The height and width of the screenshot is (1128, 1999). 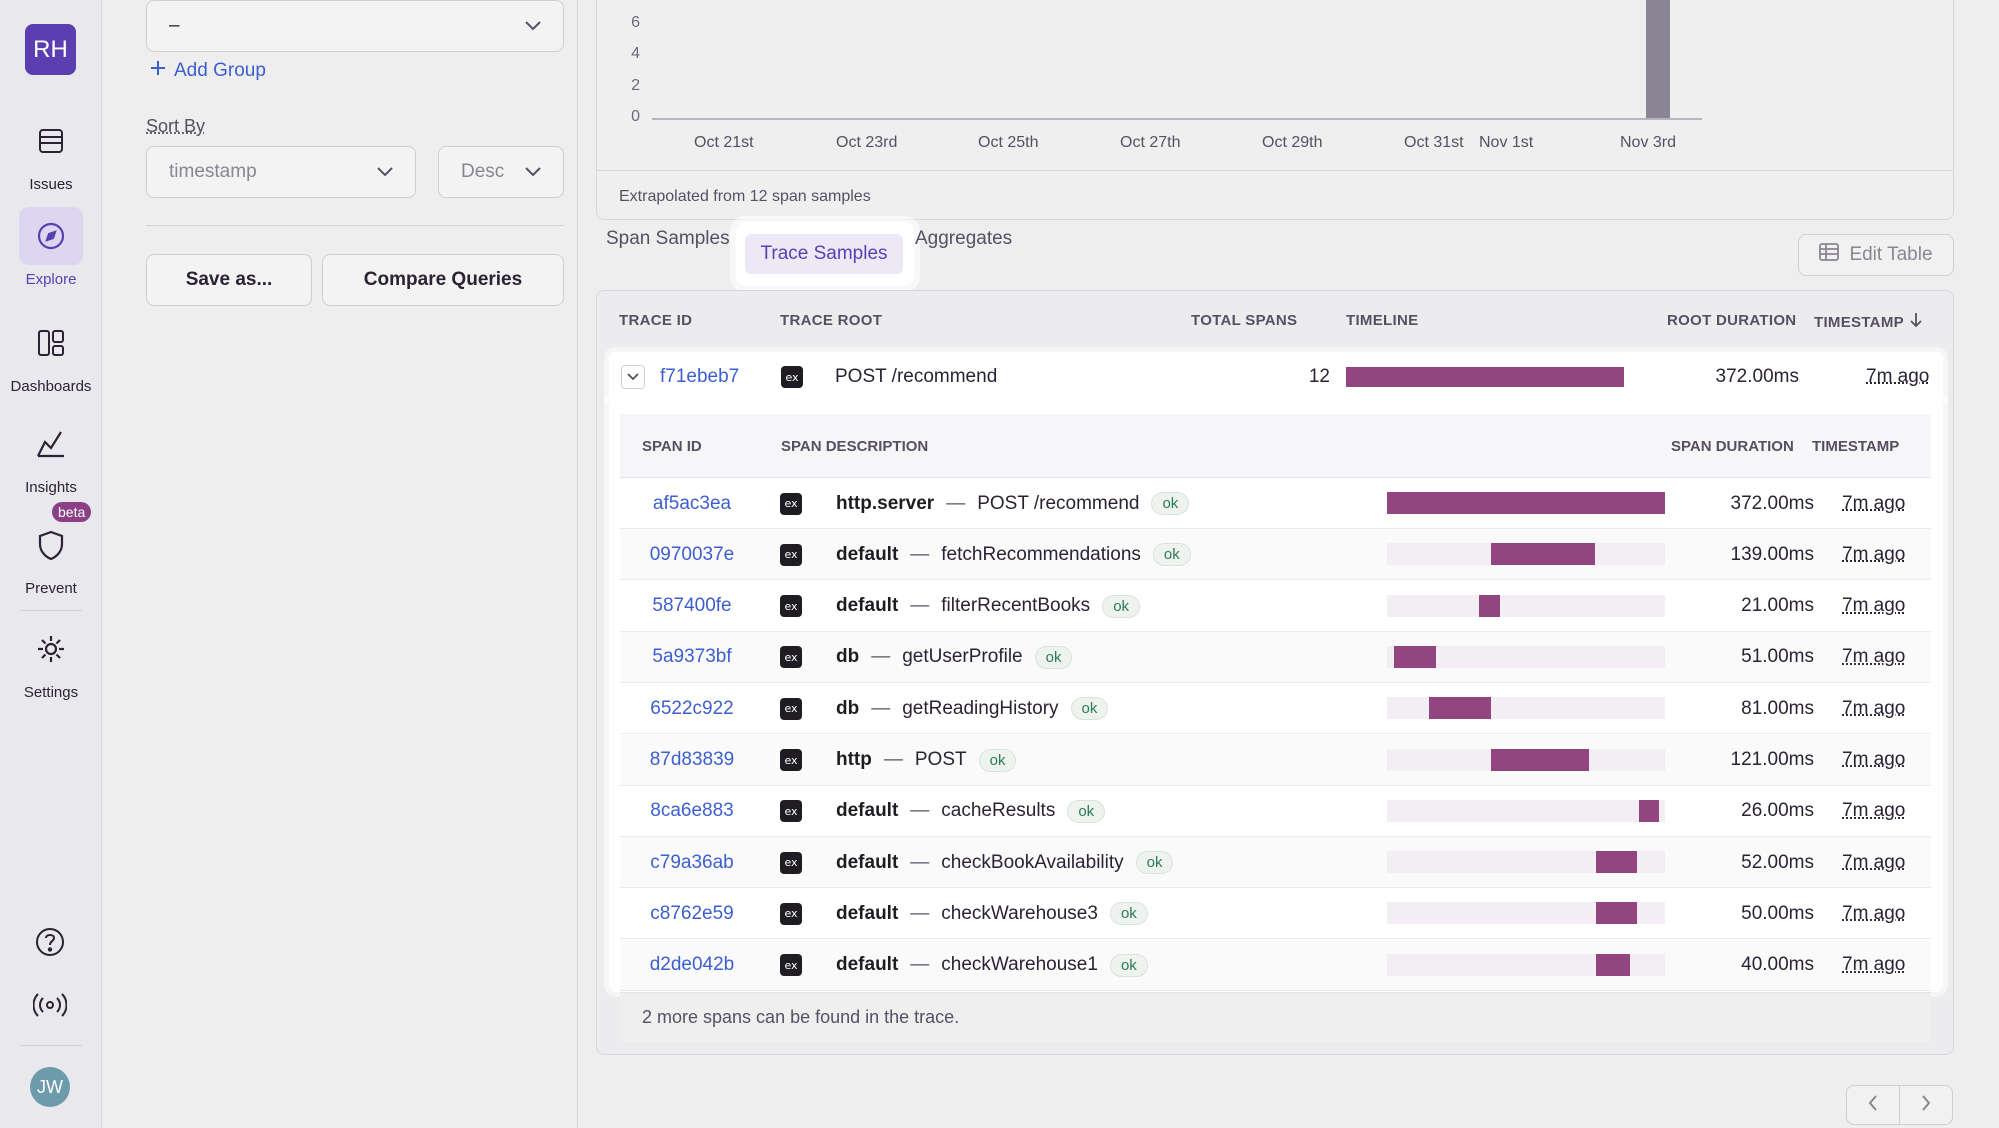 What do you see at coordinates (51, 549) in the screenshot?
I see `sidebar-item-prevent: beta Prevent` at bounding box center [51, 549].